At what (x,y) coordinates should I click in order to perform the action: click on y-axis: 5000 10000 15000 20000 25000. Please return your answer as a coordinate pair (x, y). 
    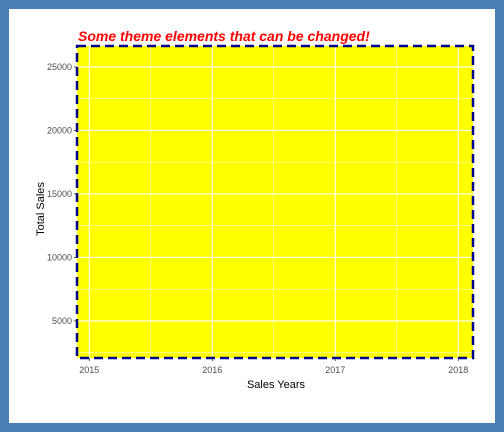
    Looking at the image, I should click on (62, 194).